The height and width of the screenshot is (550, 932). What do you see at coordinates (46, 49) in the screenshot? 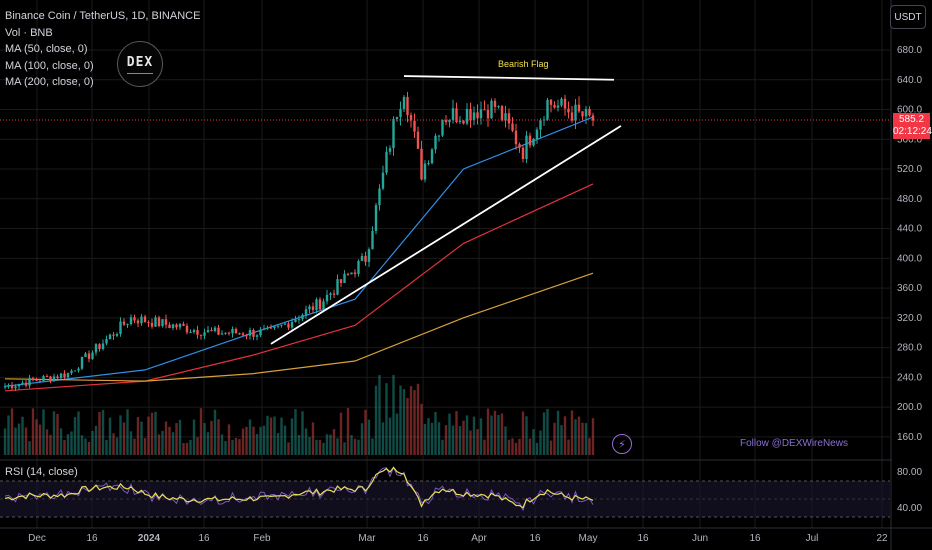
I see `ma50-legend: MA (50, close, 0)` at bounding box center [46, 49].